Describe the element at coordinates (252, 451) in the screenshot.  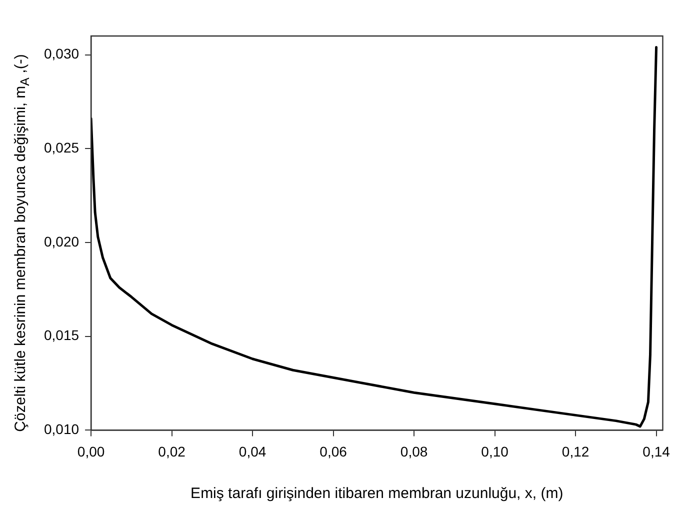
I see `x-tick-label: 0,04` at that location.